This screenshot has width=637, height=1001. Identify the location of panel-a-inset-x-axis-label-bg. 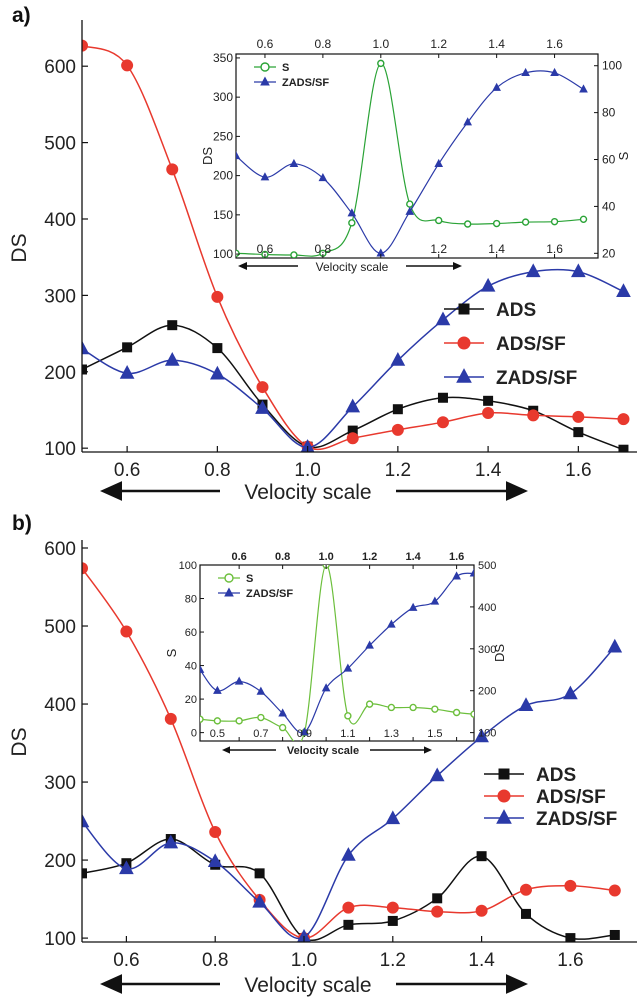
(352, 266).